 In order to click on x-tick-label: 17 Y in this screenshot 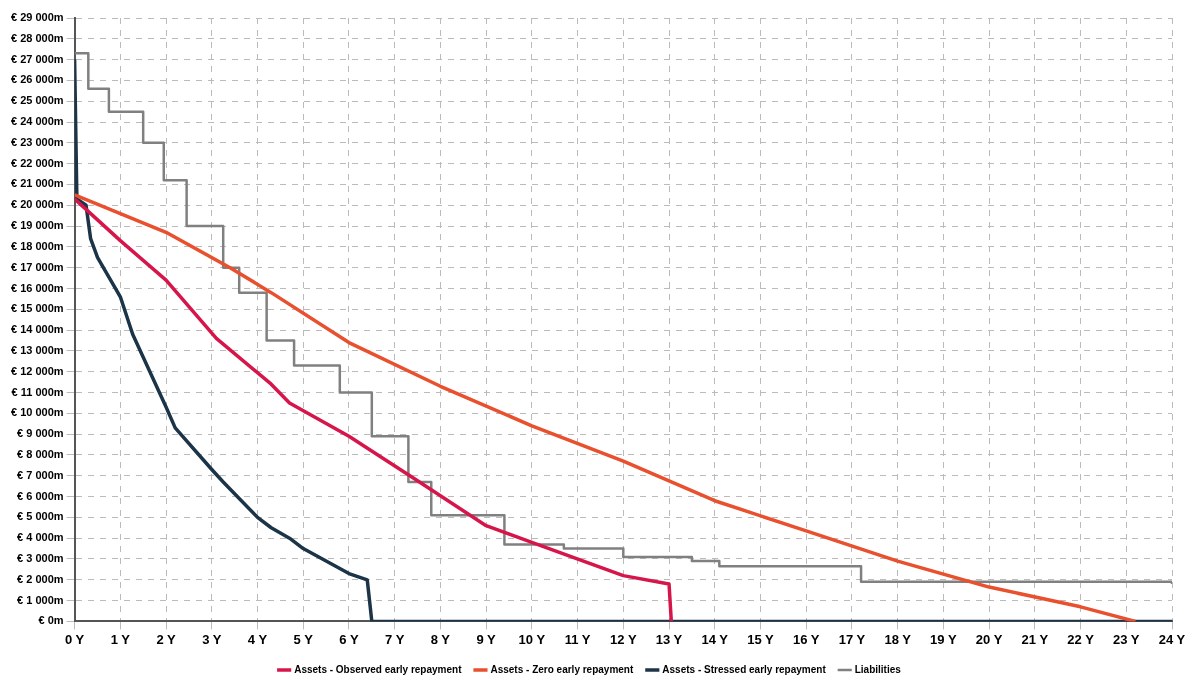, I will do `click(852, 639)`.